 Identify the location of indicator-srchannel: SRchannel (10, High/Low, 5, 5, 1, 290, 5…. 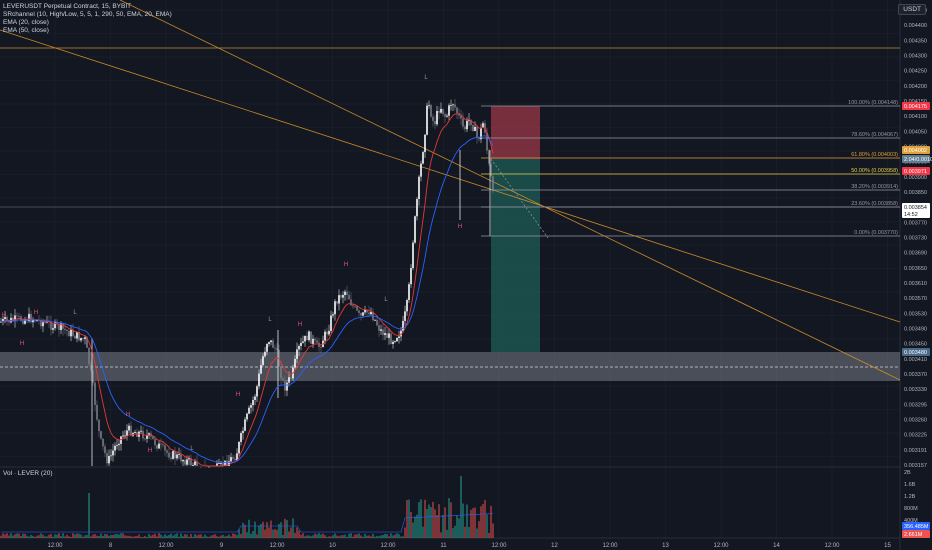
(87, 14).